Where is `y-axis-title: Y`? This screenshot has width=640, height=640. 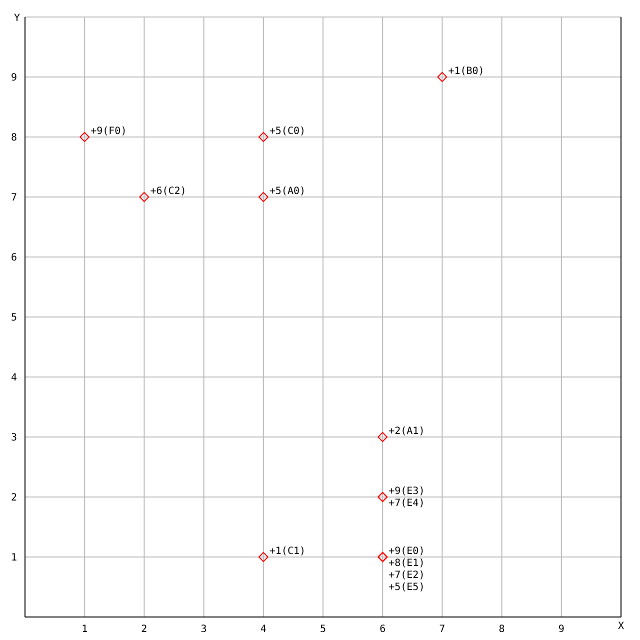 y-axis-title: Y is located at coordinates (17, 18).